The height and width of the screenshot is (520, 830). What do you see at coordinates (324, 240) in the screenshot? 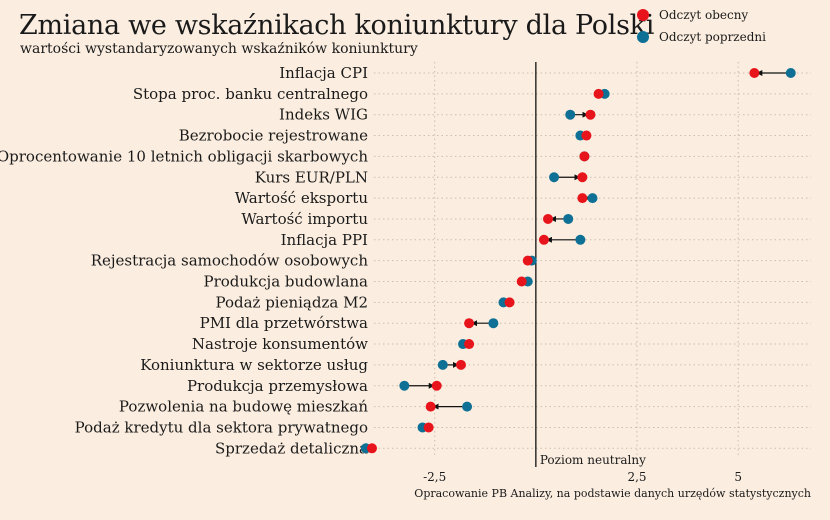
I see `category-label: Inflacja PPI` at bounding box center [324, 240].